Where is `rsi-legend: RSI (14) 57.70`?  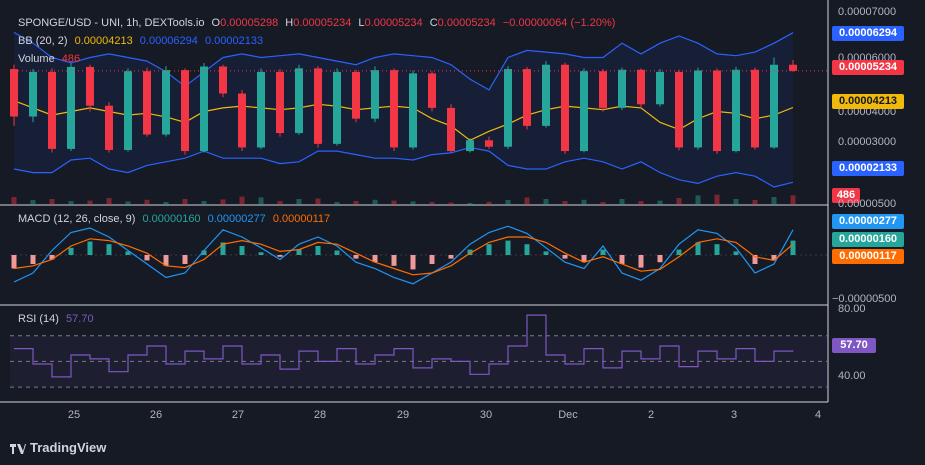 rsi-legend: RSI (14) 57.70 is located at coordinates (58, 319).